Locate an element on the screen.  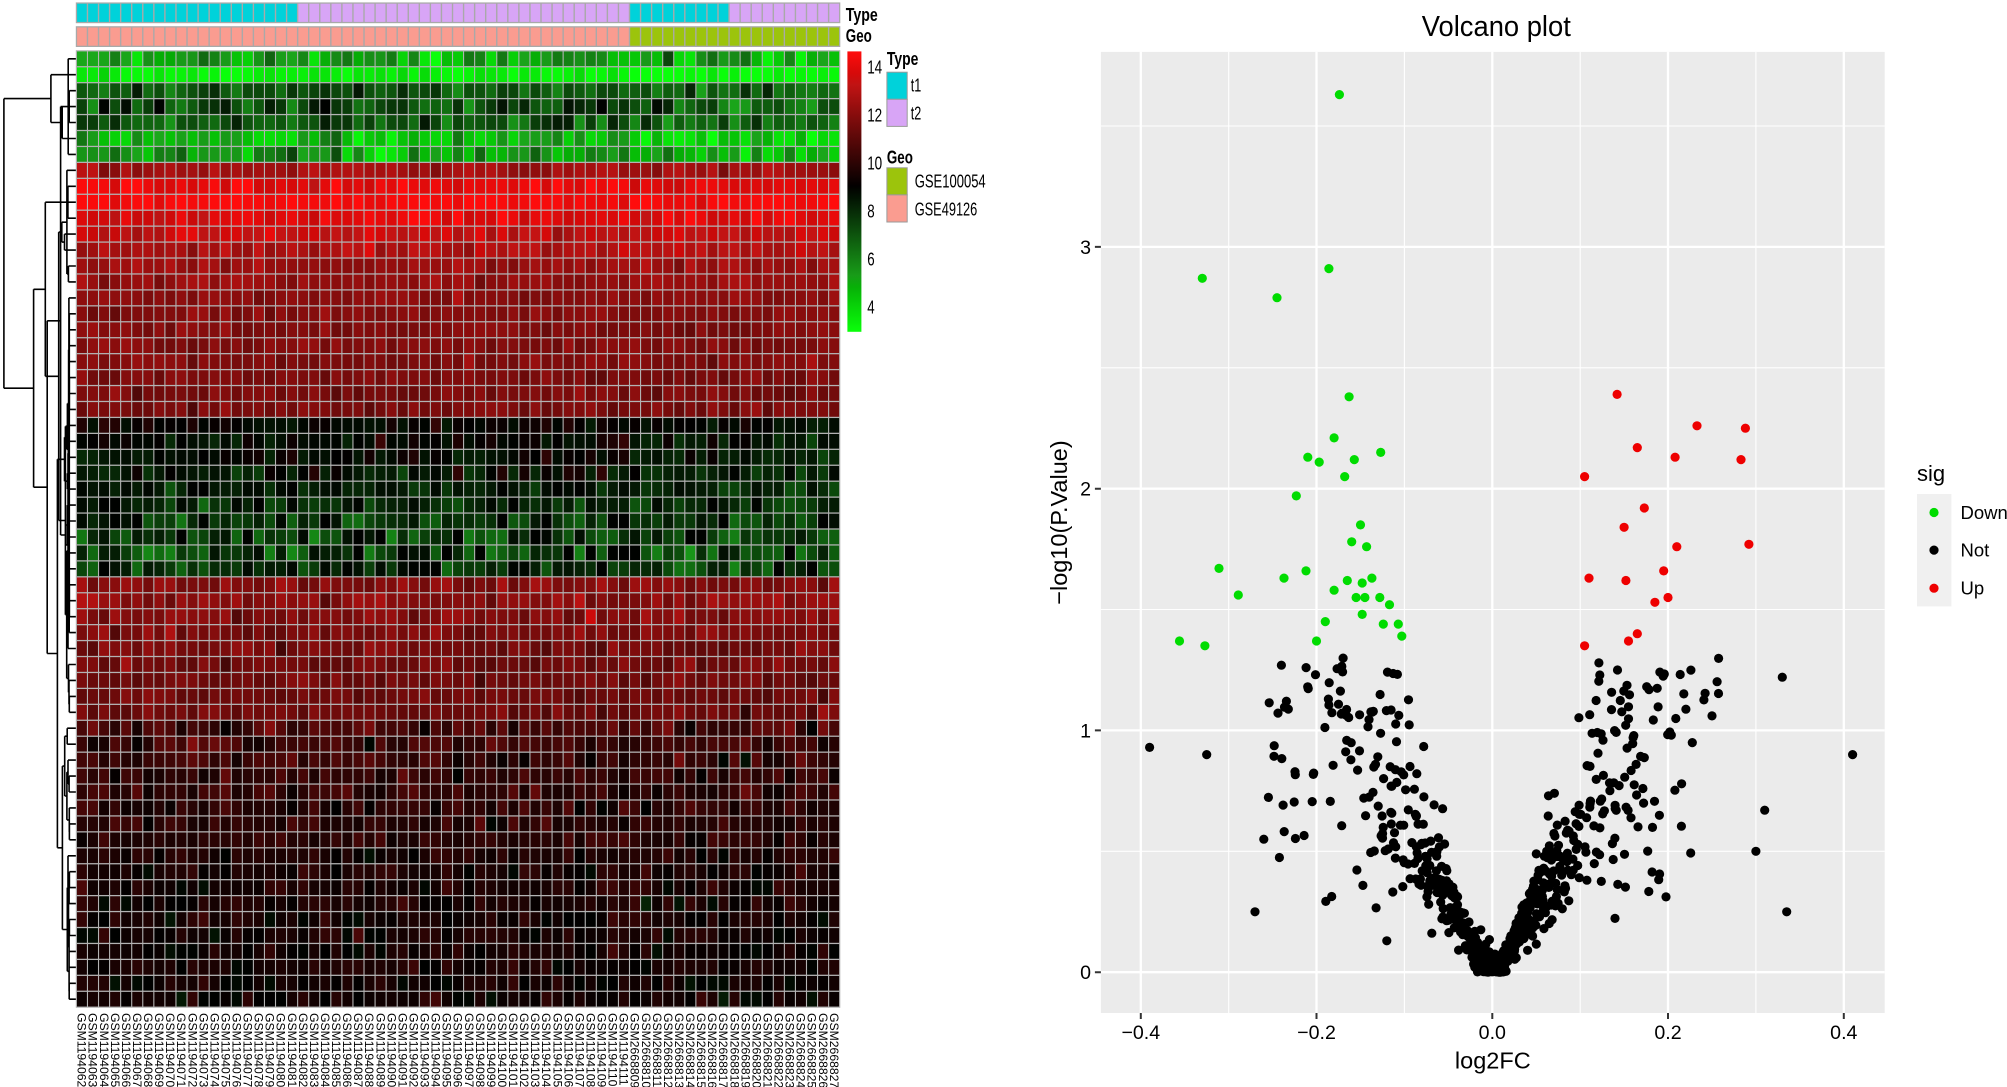
svg-text: GSM1194065 is located at coordinates (115, 1050).